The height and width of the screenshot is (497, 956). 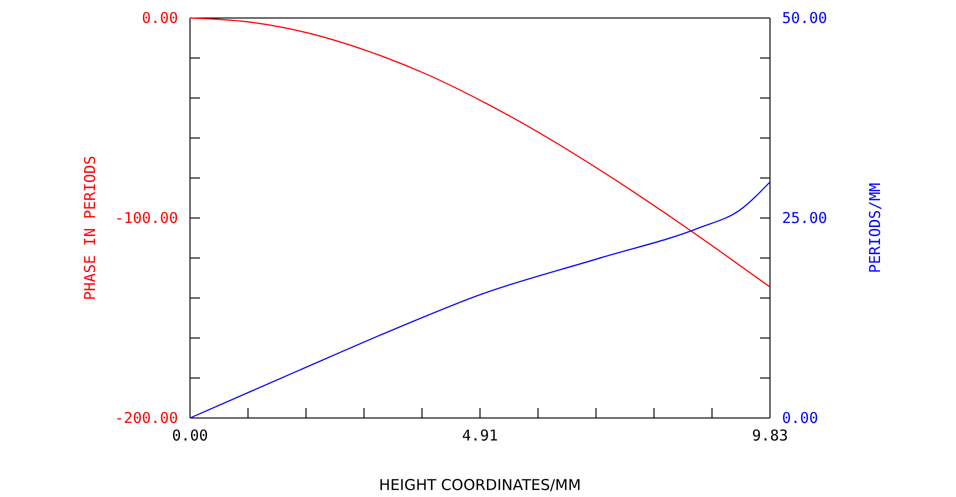 I want to click on y2-axis-title: PERIODS/MM, so click(x=875, y=228).